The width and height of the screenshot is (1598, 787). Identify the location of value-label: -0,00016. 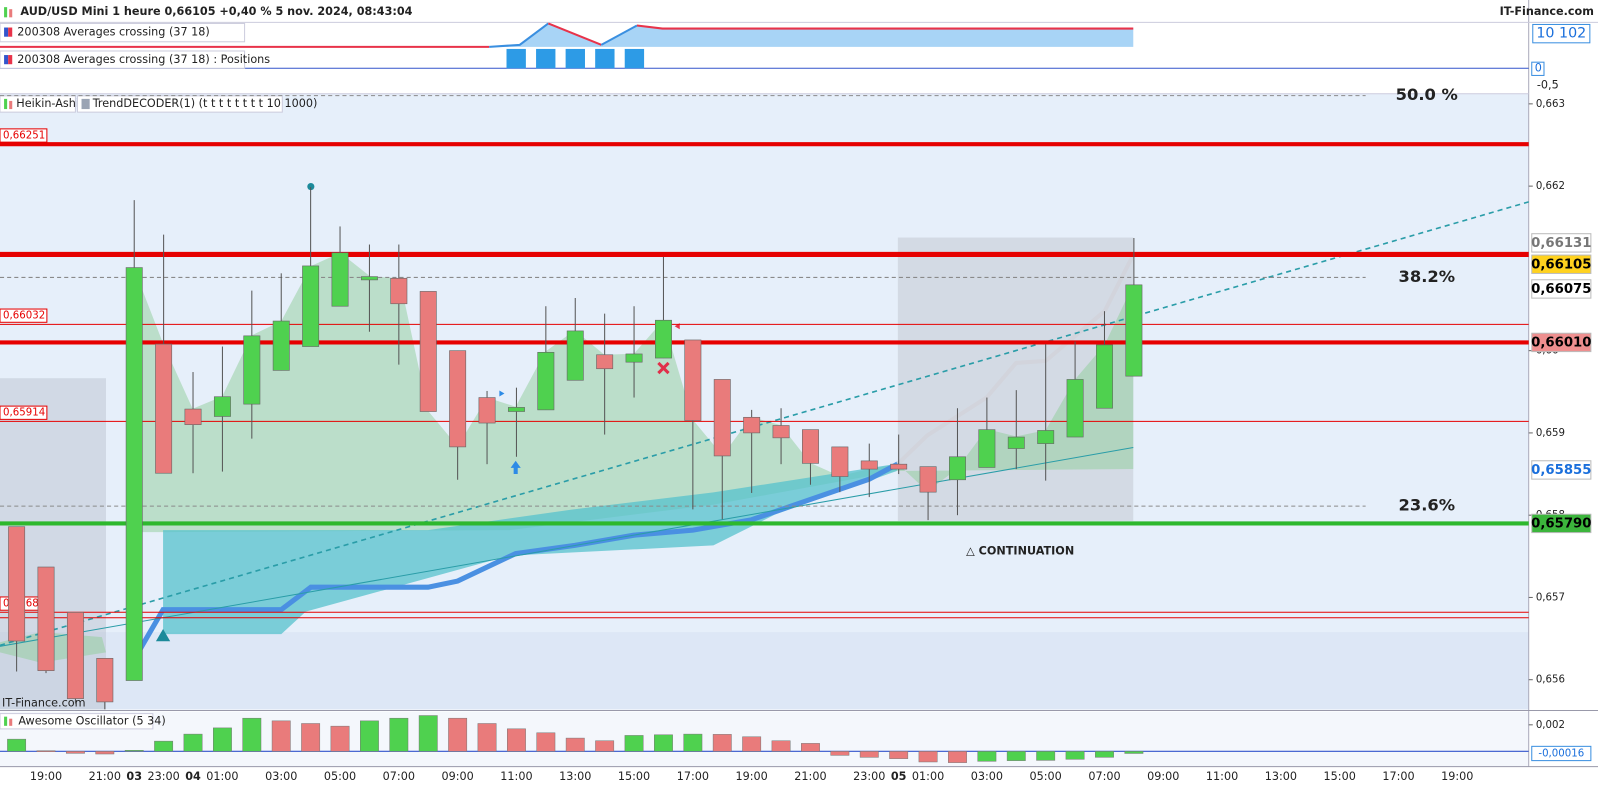
(1561, 753).